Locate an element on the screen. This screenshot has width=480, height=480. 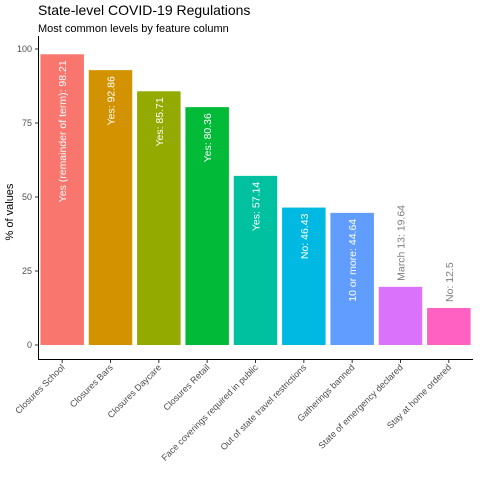
data-label: Yes: 80.36 is located at coordinates (208, 137).